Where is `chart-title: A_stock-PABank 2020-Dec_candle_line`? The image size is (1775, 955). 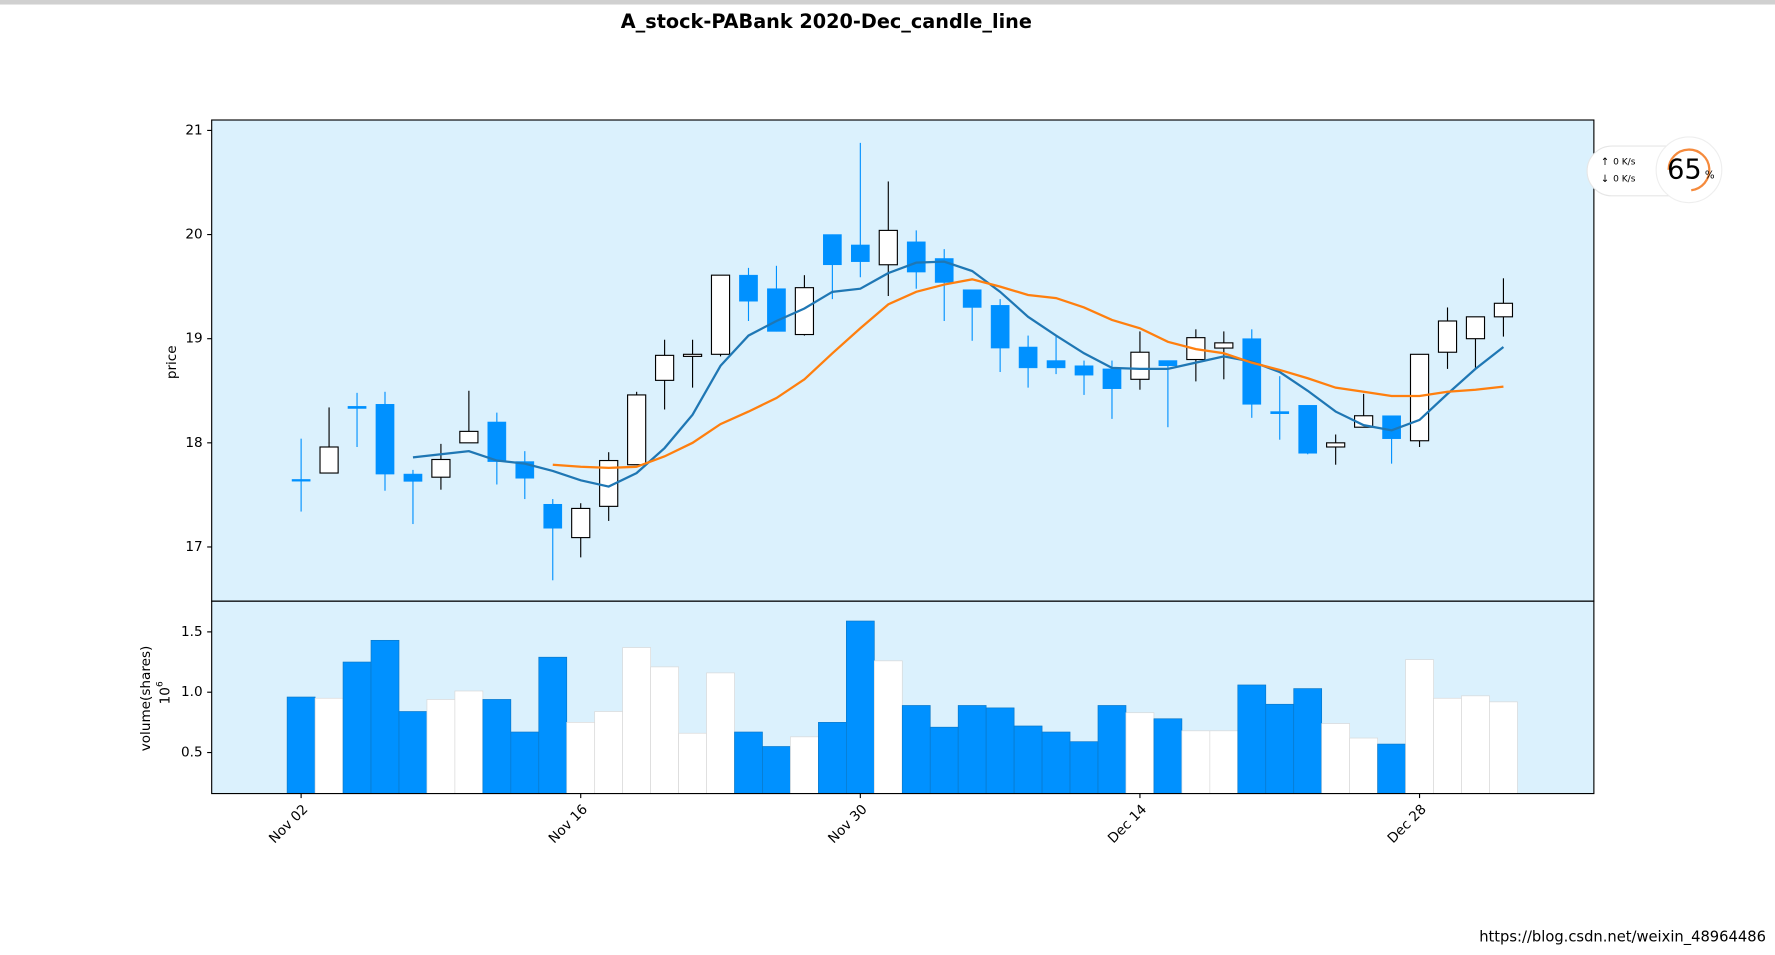
chart-title: A_stock-PABank 2020-Dec_candle_line is located at coordinates (826, 21).